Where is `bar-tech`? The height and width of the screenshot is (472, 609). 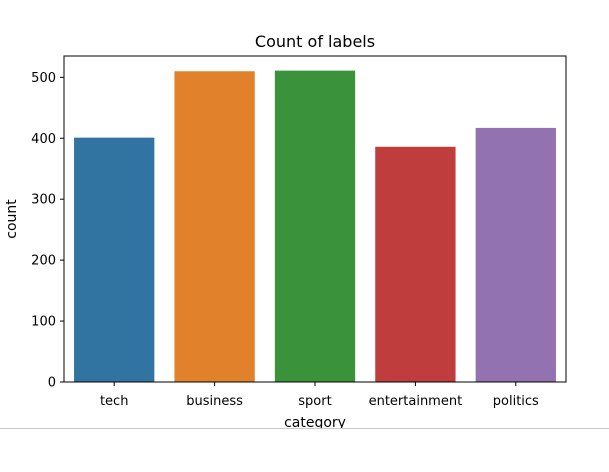
bar-tech is located at coordinates (114, 259).